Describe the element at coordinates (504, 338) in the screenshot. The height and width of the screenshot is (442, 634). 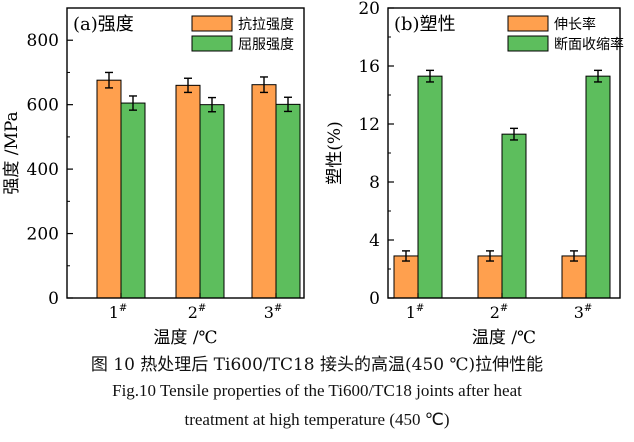
I see `panel-b-xaxis-label: 温度 /℃` at that location.